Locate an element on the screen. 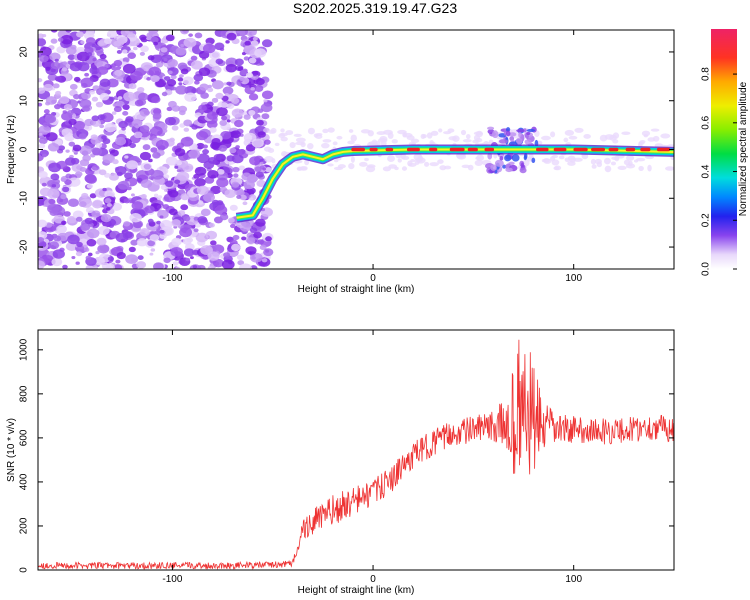 Image resolution: width=750 pixels, height=600 pixels. y-tick-label: -10 is located at coordinates (24, 198).